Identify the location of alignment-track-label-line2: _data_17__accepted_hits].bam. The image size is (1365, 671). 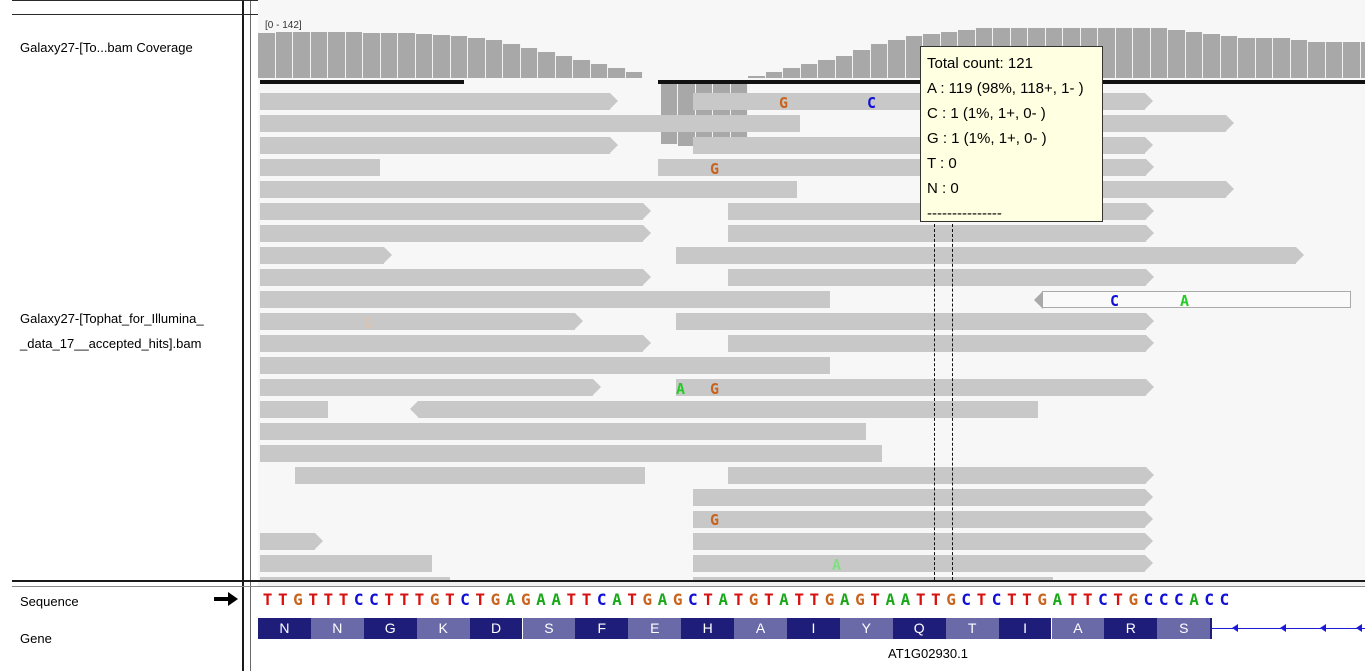
(111, 343).